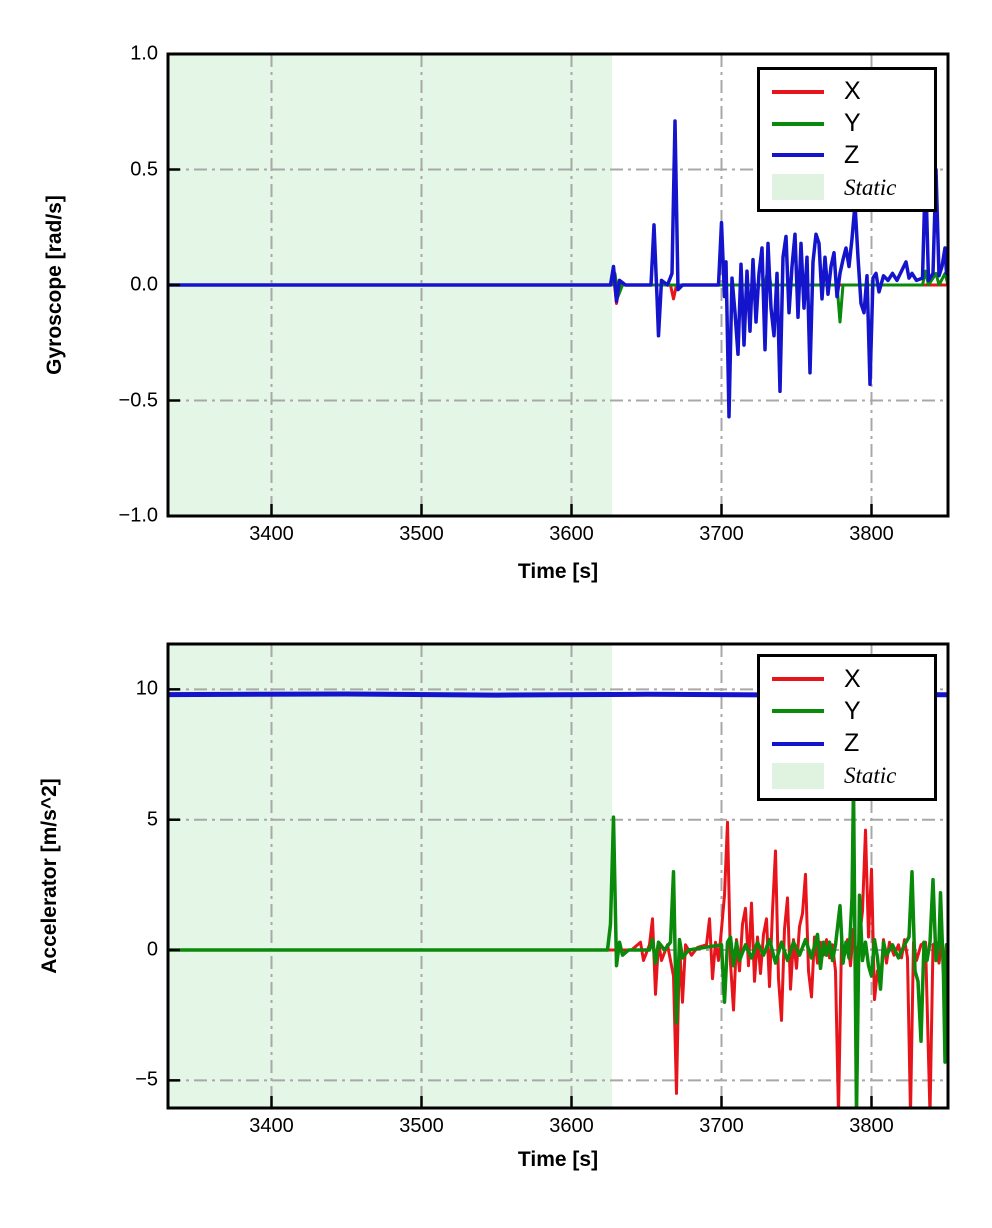 The width and height of the screenshot is (992, 1228). I want to click on accelerator-x-axis-label: Time [s], so click(558, 1159).